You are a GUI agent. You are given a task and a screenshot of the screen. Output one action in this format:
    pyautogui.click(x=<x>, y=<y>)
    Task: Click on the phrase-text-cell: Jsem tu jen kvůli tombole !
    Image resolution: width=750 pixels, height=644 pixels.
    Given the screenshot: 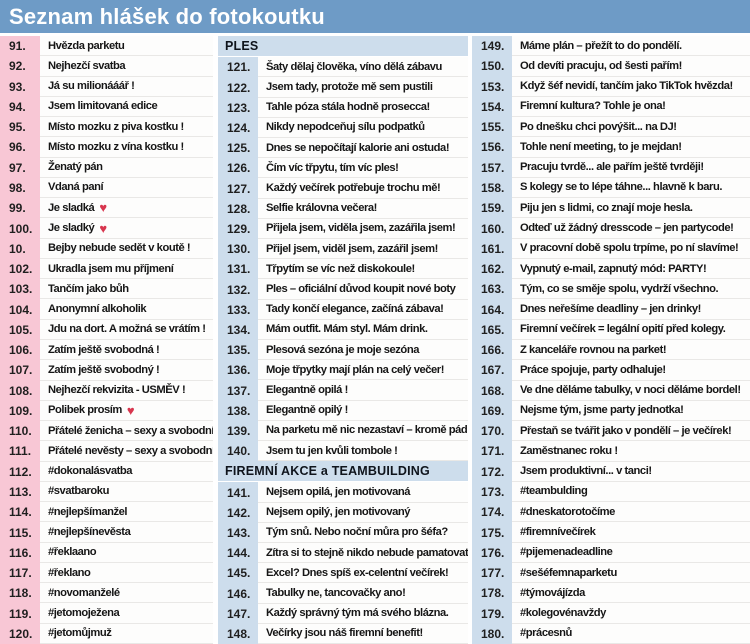 What is the action you would take?
    pyautogui.click(x=363, y=451)
    